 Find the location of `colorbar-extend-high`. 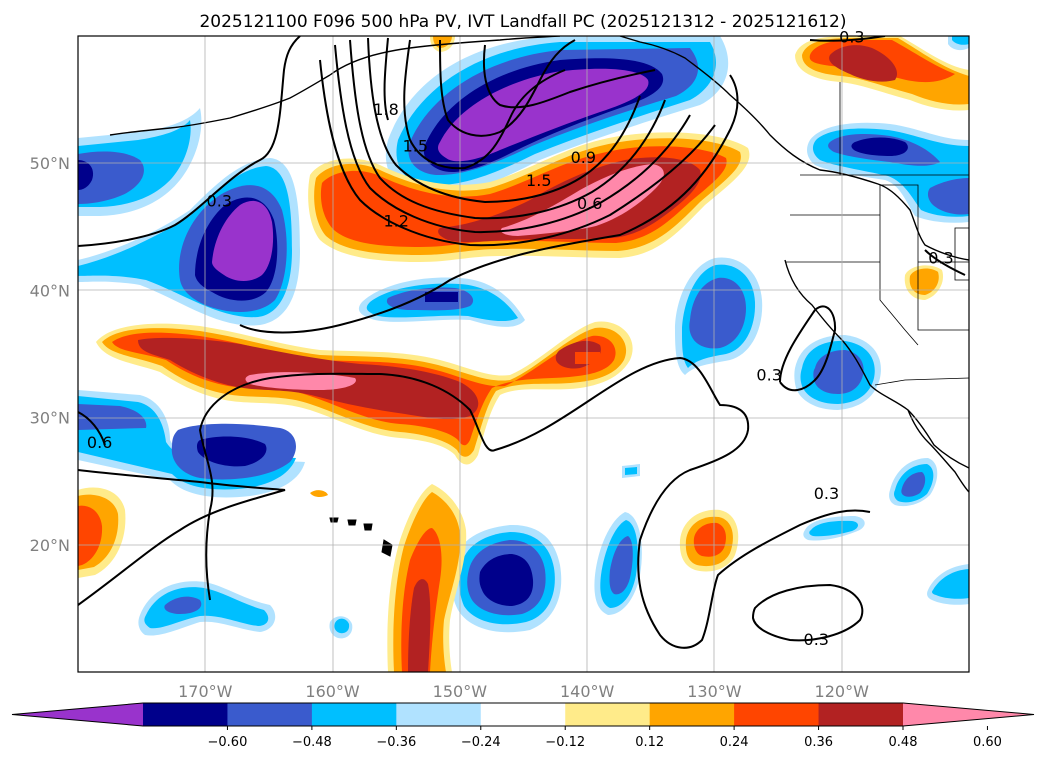

colorbar-extend-high is located at coordinates (968, 714).